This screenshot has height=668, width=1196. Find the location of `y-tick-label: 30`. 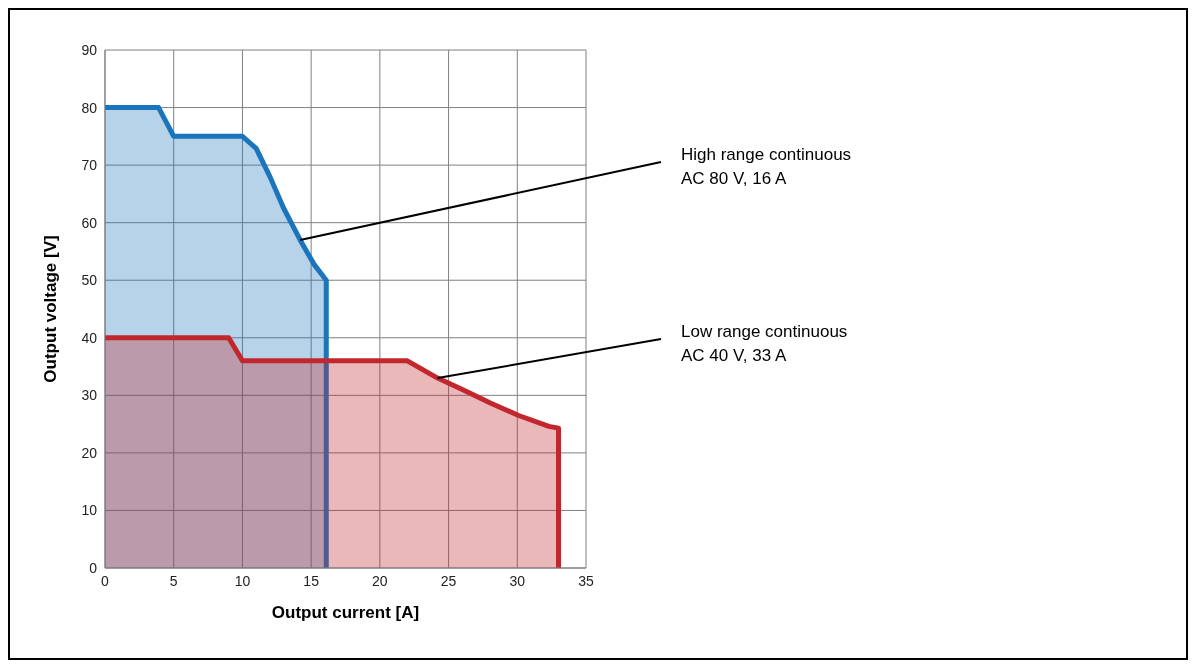

y-tick-label: 30 is located at coordinates (89, 395).